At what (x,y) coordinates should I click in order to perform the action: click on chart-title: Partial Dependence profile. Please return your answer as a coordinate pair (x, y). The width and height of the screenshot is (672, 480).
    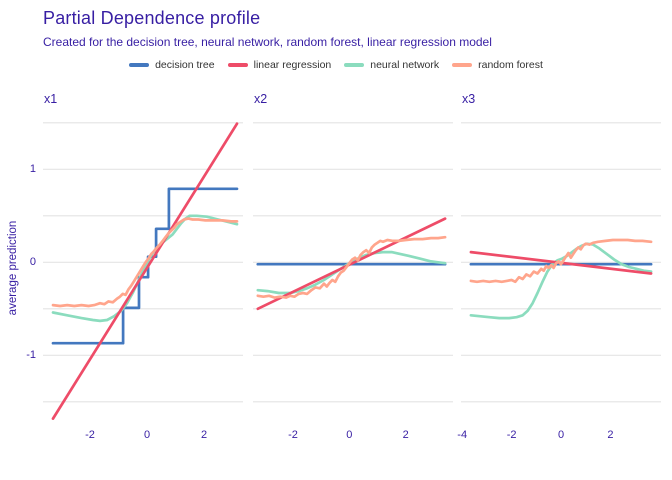
    Looking at the image, I should click on (152, 18).